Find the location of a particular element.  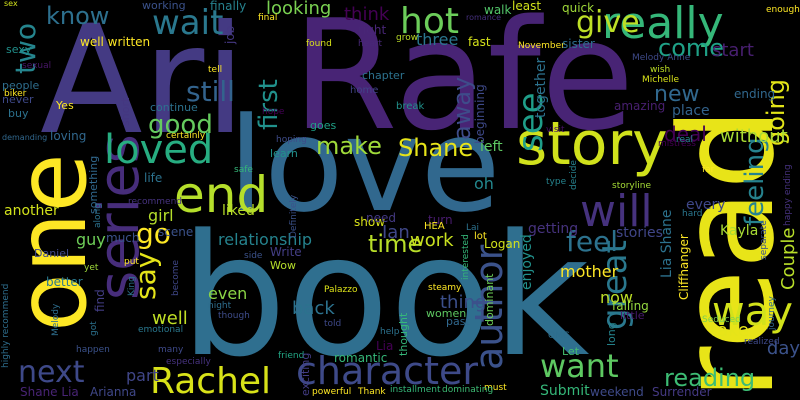

word: turn is located at coordinates (440, 220).